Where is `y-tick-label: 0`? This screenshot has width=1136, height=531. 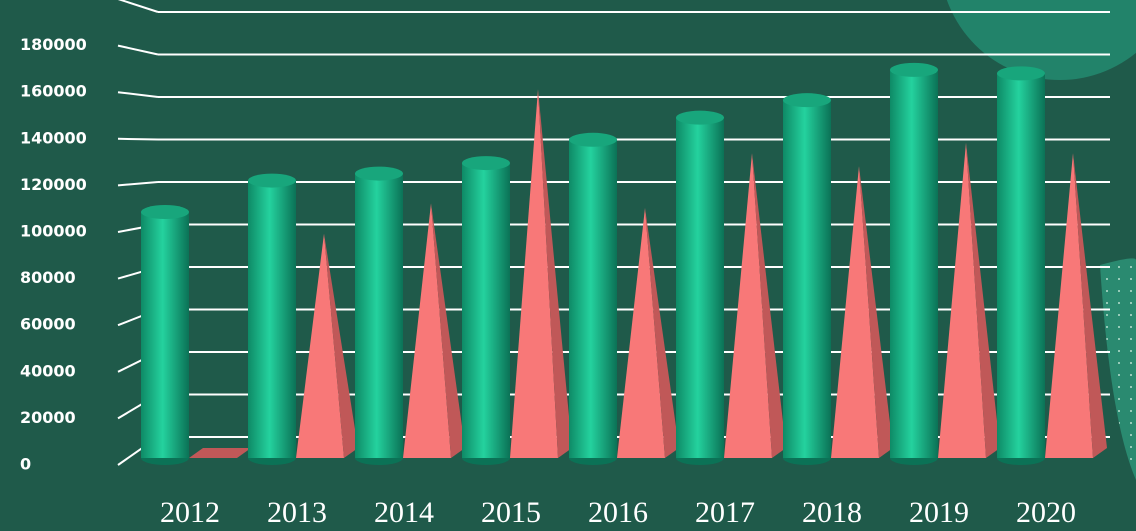
y-tick-label: 0 is located at coordinates (25, 464).